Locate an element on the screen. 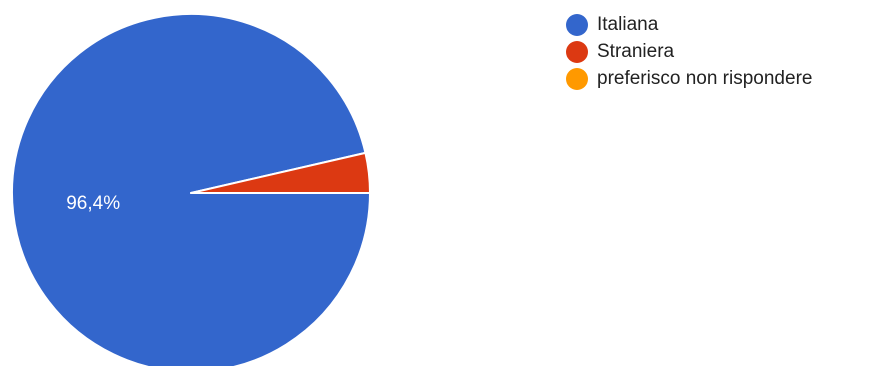  legend-label: Straniera is located at coordinates (636, 51).